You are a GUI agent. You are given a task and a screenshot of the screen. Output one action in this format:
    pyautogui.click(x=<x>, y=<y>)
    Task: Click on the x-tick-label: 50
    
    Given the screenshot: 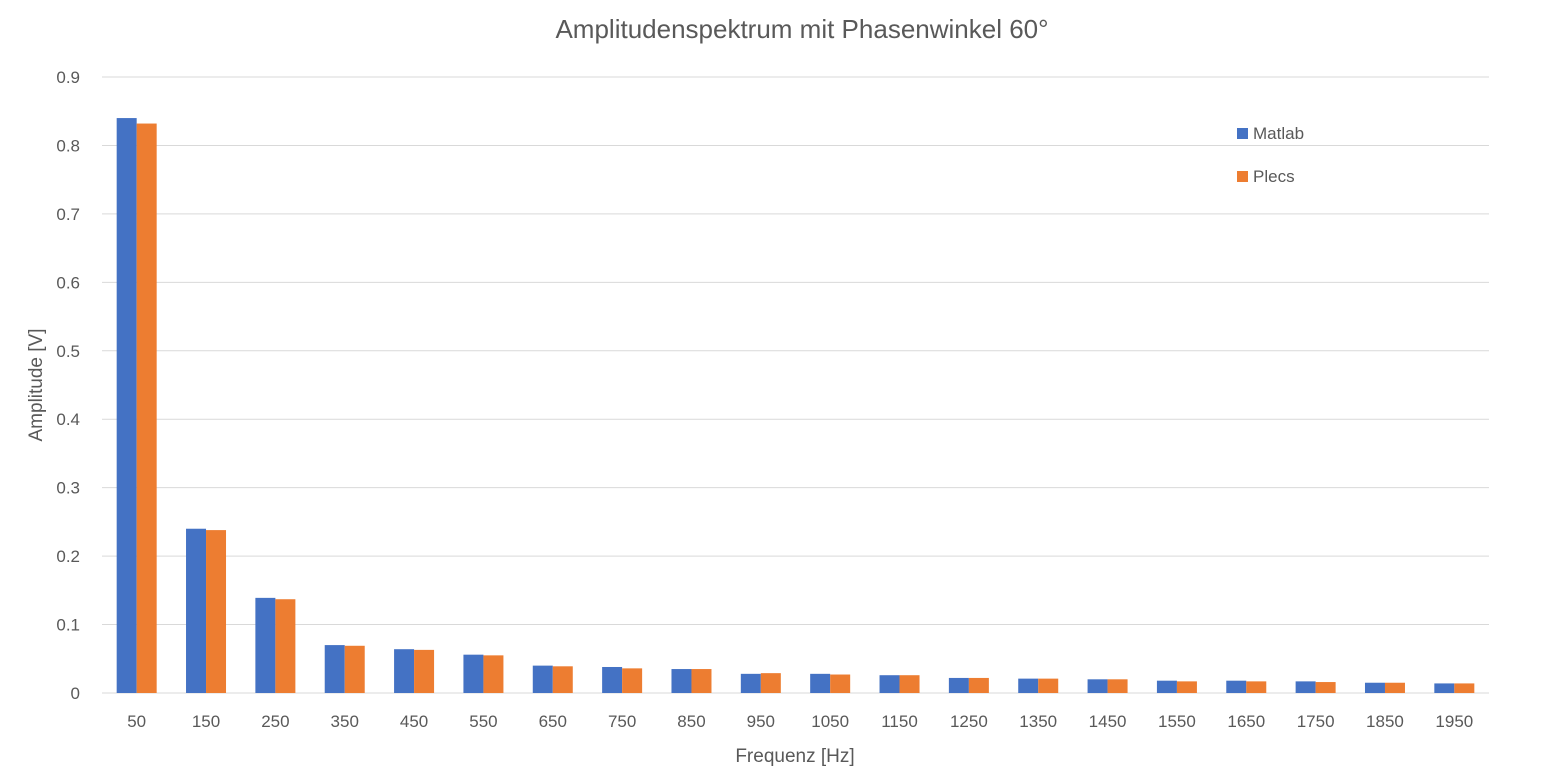 What is the action you would take?
    pyautogui.click(x=136, y=721)
    